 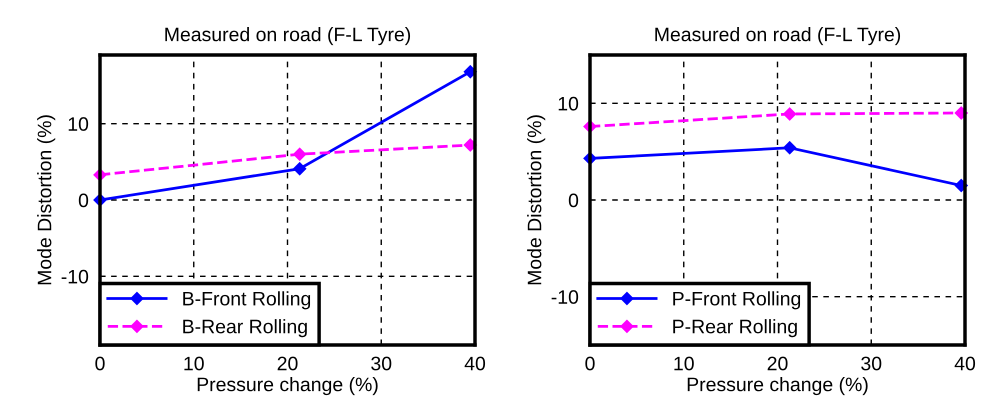 What do you see at coordinates (735, 328) in the screenshot?
I see `legend-label: P-Rear Rolling` at bounding box center [735, 328].